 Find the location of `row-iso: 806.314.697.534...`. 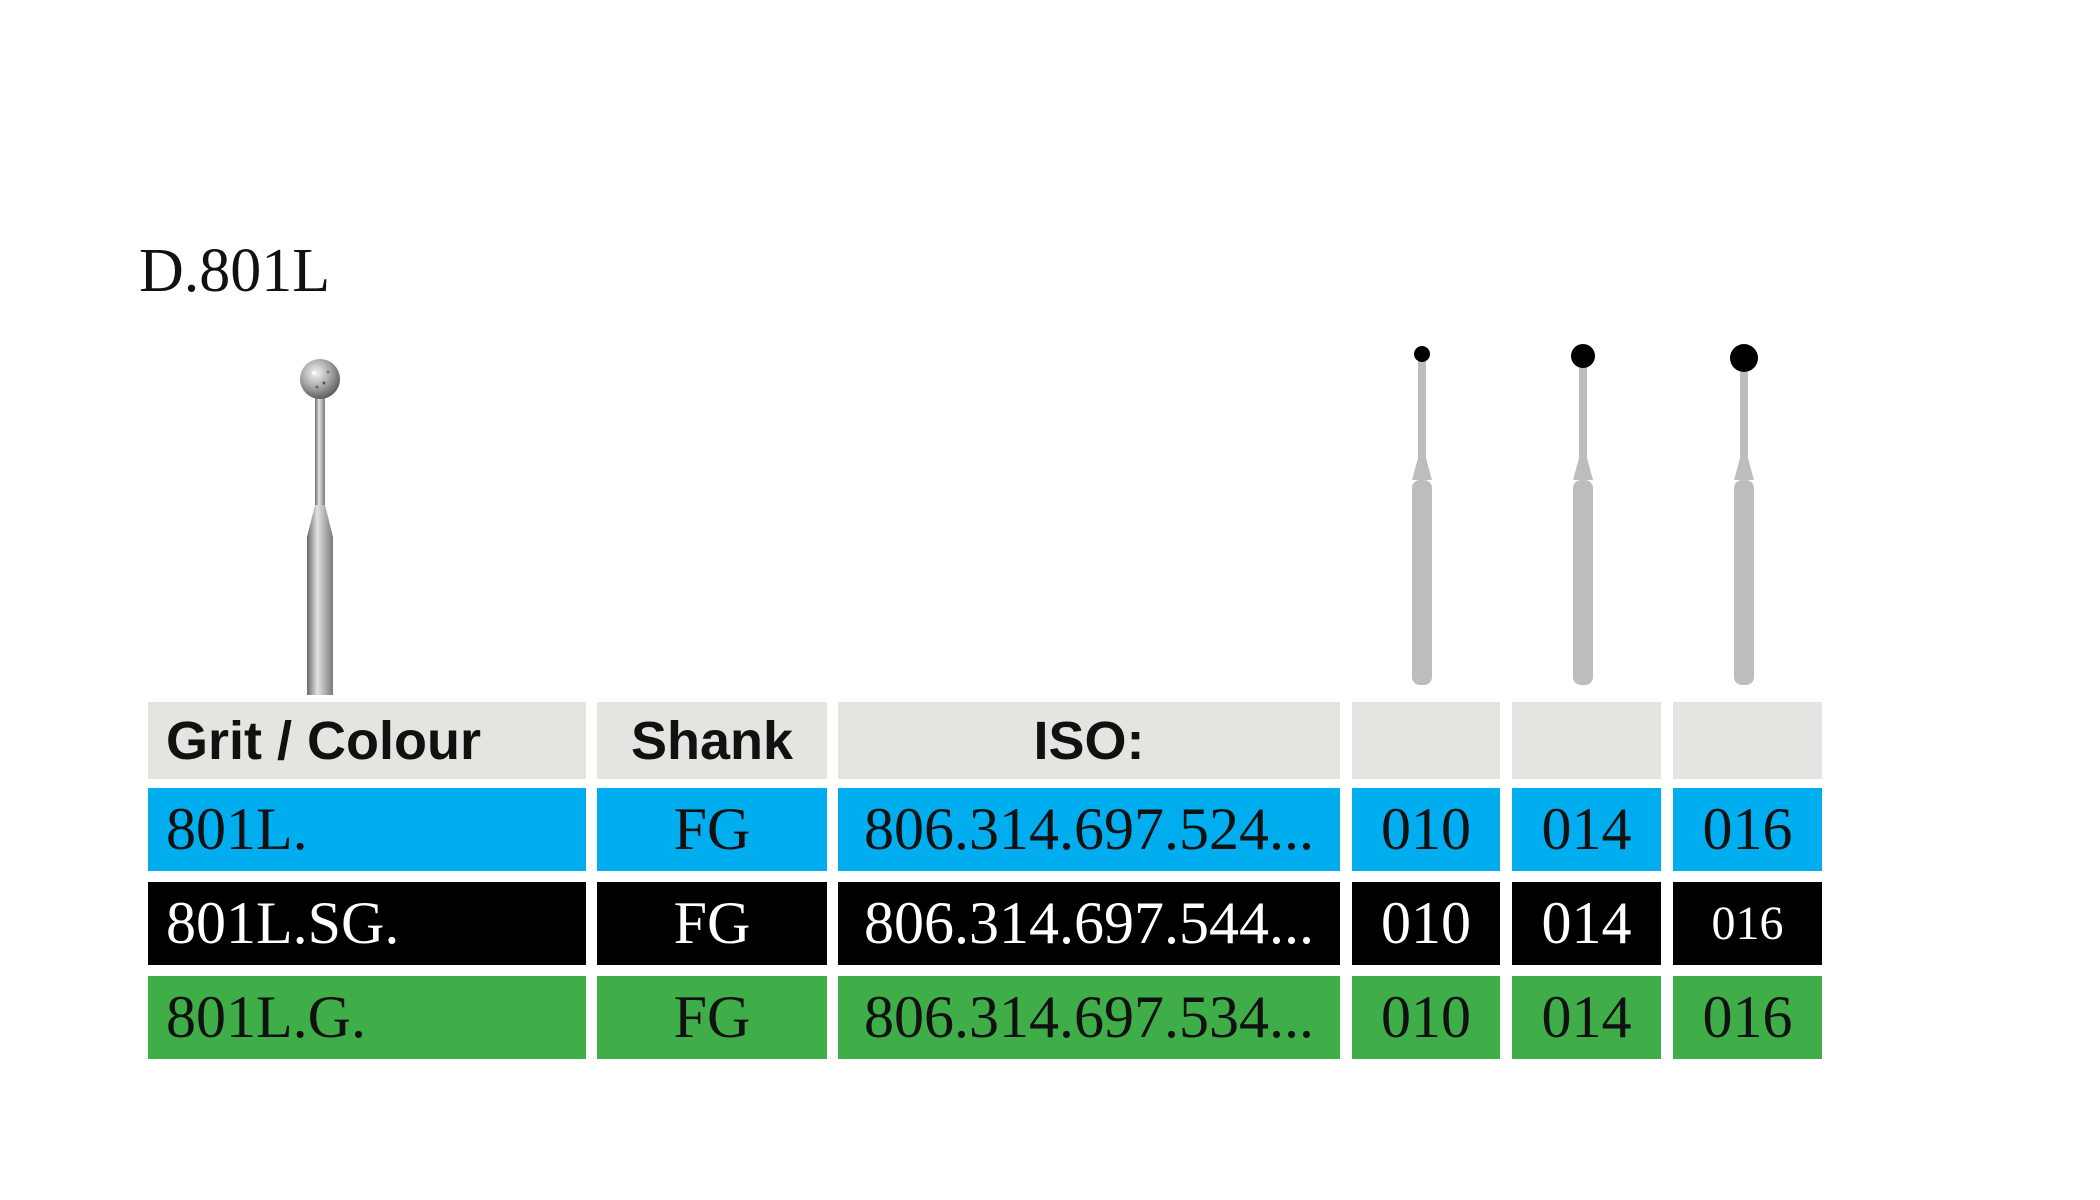

row-iso: 806.314.697.534... is located at coordinates (1089, 1017).